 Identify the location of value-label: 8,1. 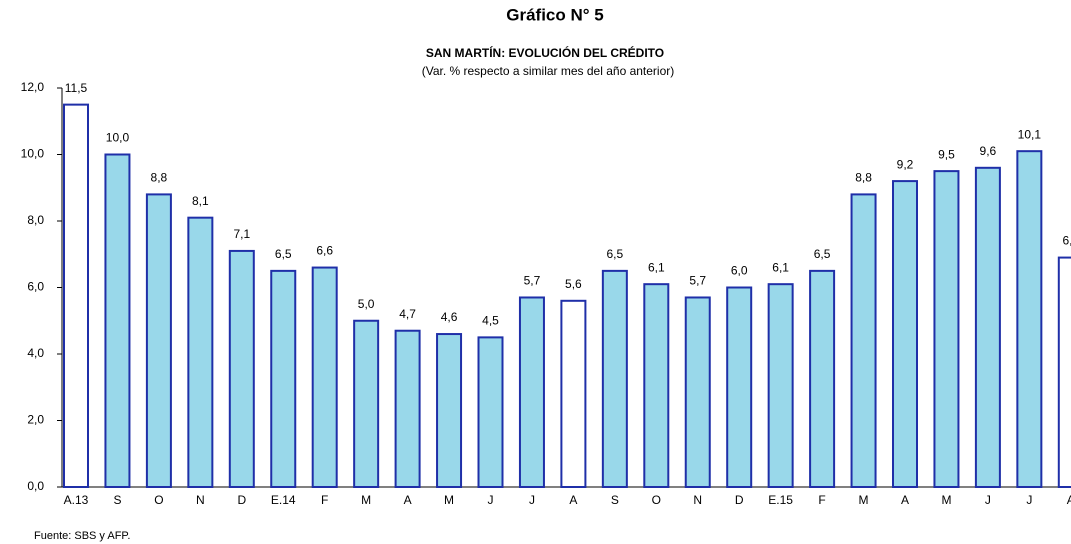
(200, 201).